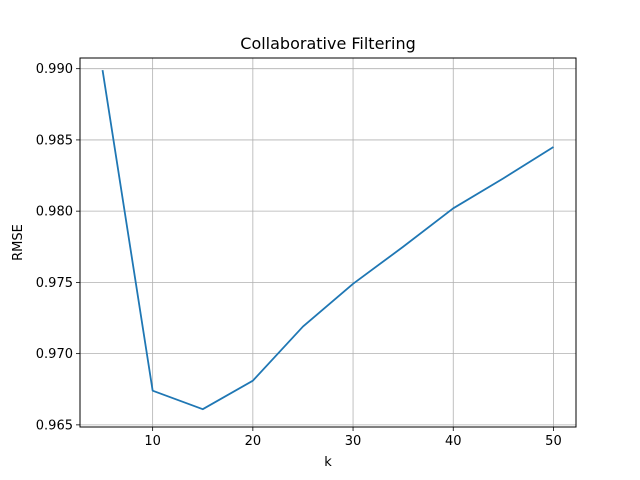  I want to click on x-axis-label: k, so click(328, 462).